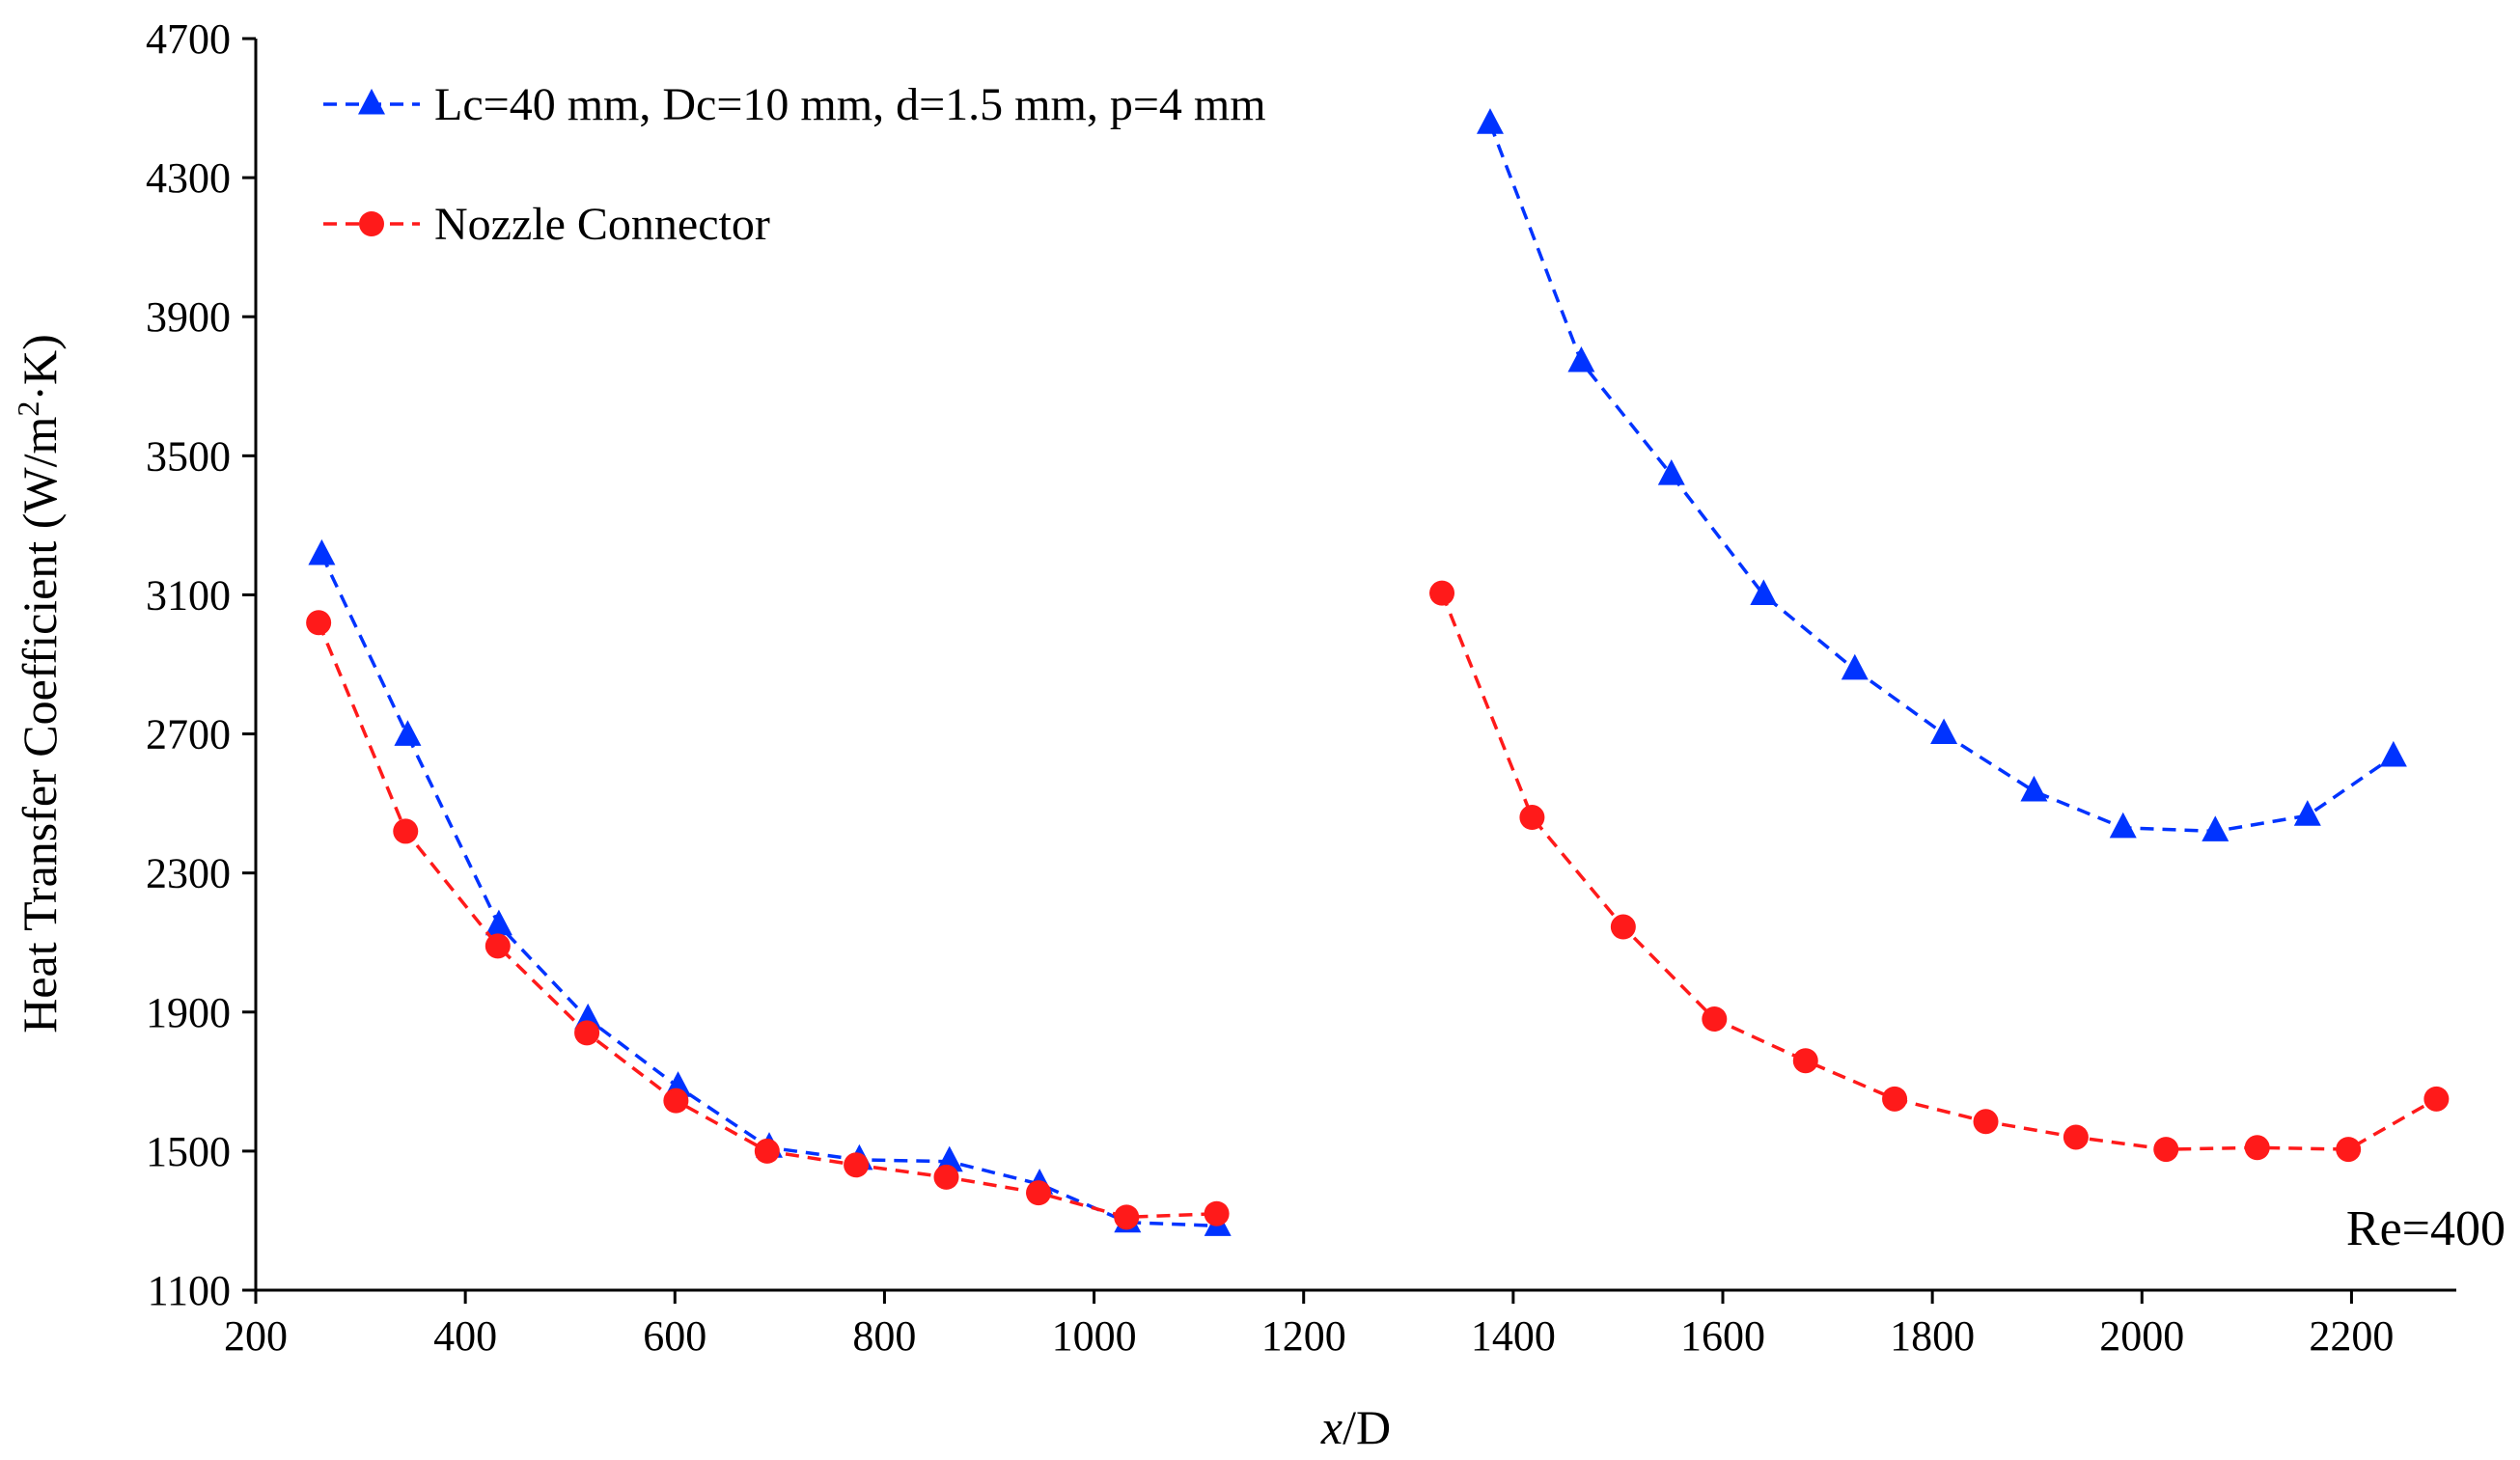 The image size is (2520, 1460). I want to click on y-tick-label: 2700, so click(189, 734).